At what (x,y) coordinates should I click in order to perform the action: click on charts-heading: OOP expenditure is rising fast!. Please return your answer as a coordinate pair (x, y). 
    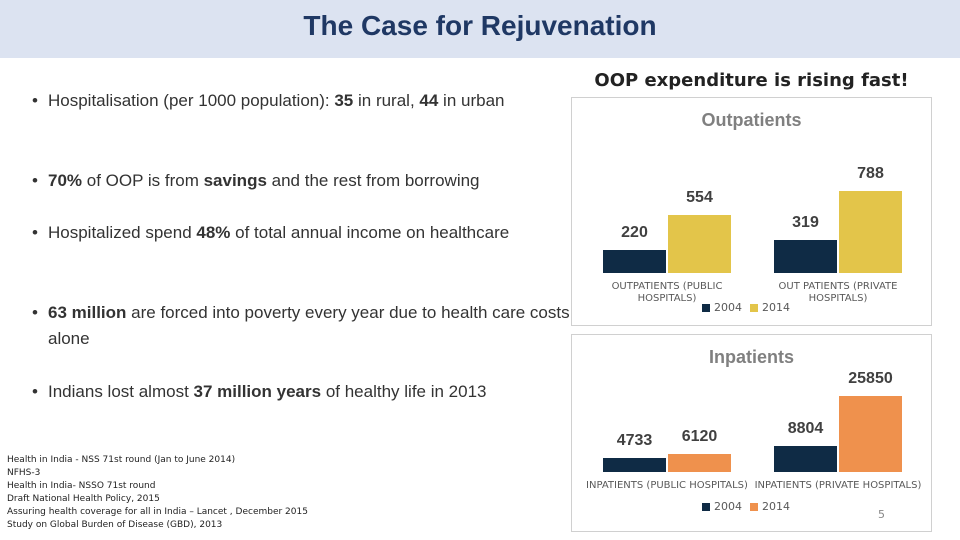
    Looking at the image, I should click on (751, 80).